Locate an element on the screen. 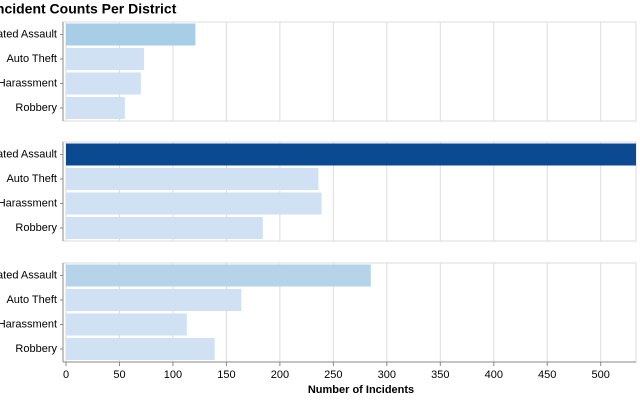 This screenshot has width=640, height=400. x-axis-label: Number of Incidents is located at coordinates (361, 390).